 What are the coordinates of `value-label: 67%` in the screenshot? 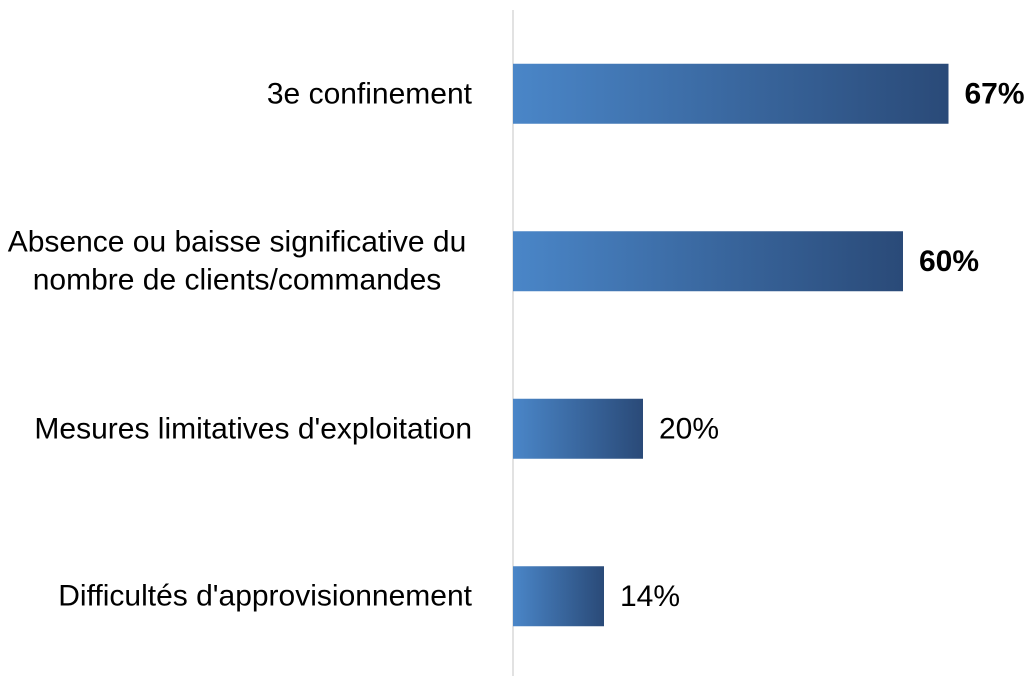 It's located at (995, 94).